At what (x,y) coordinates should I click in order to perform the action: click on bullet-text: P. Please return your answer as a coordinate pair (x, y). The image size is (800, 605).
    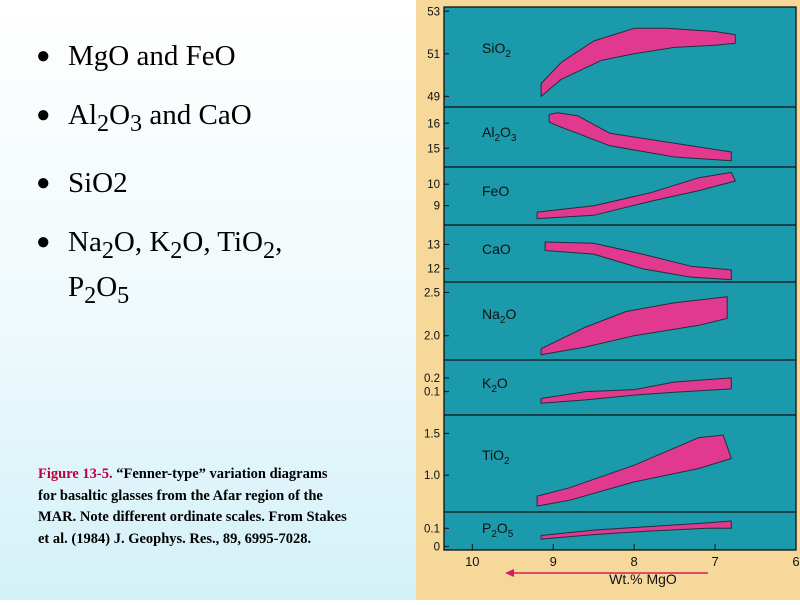
    Looking at the image, I should click on (76, 286).